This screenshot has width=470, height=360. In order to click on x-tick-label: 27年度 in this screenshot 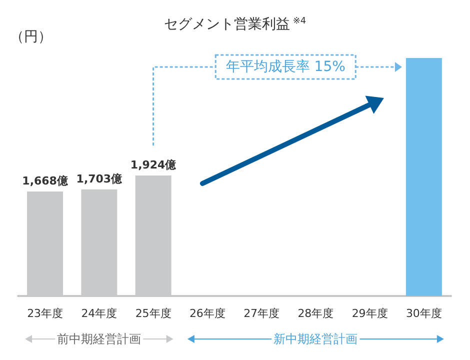, I will do `click(262, 313)`.